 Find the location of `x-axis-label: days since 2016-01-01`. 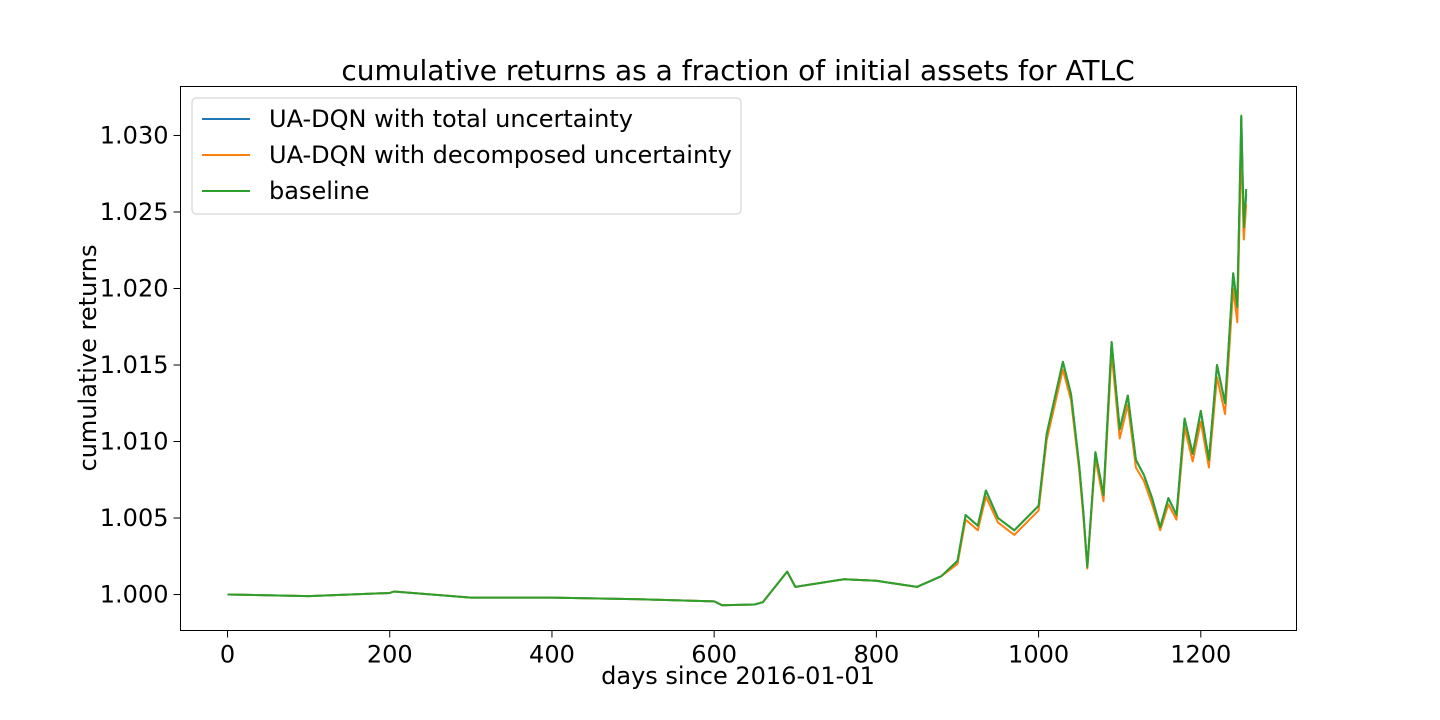

x-axis-label: days since 2016-01-01 is located at coordinates (738, 676).